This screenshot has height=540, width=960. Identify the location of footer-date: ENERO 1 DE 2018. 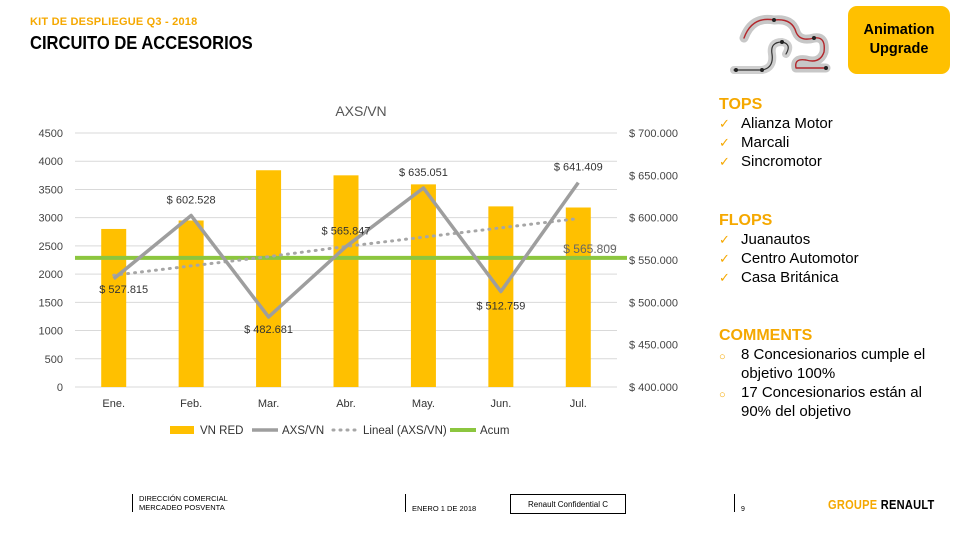
(444, 508).